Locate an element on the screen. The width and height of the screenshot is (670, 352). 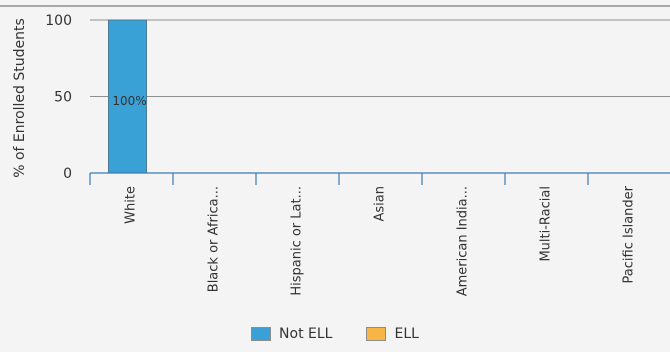
bar-layer is located at coordinates (127, 96).